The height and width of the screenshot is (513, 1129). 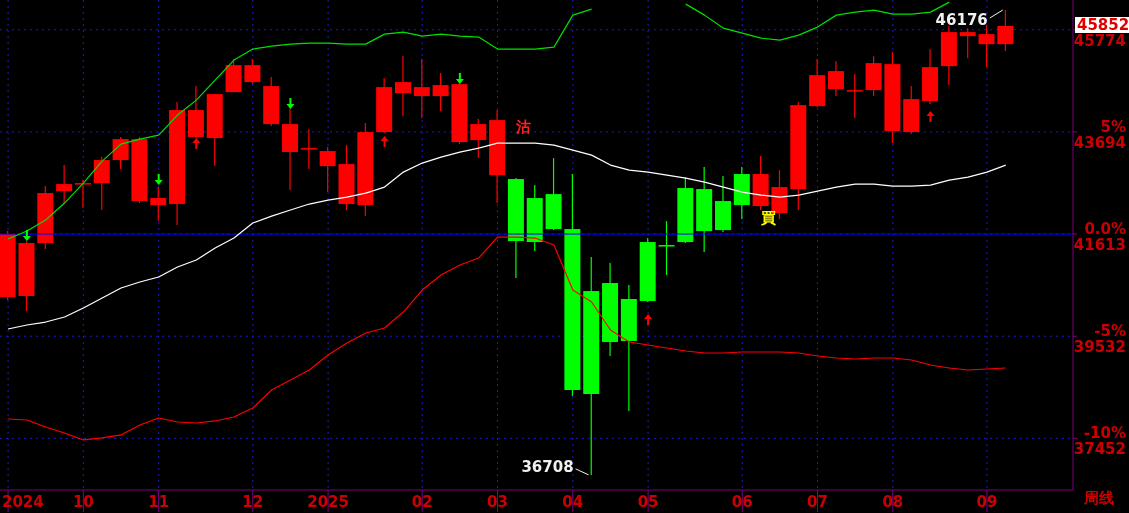 I want to click on text: 45852, so click(x=1102, y=25).